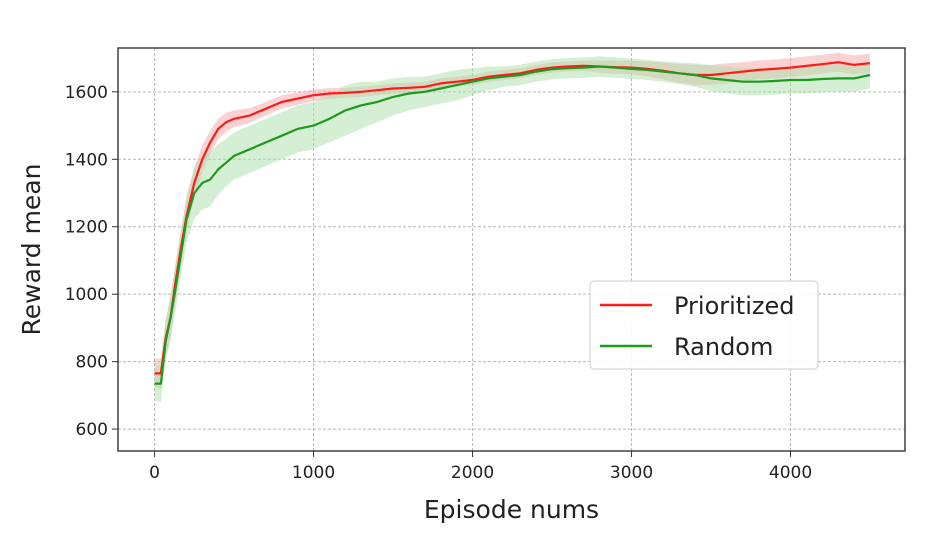 The width and height of the screenshot is (932, 556). I want to click on y-tick-label: 1000, so click(86, 295).